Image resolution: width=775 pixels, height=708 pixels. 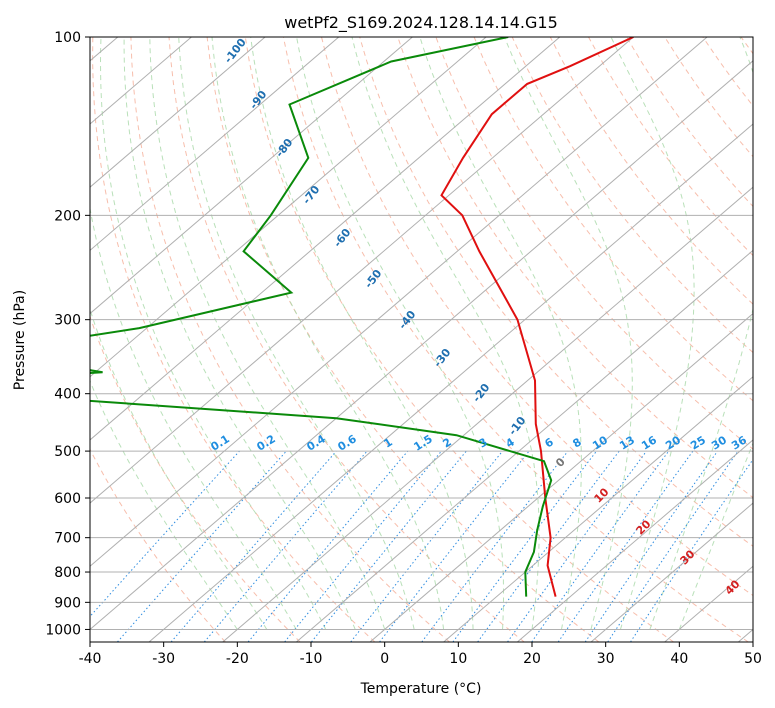 What do you see at coordinates (67, 499) in the screenshot?
I see `y-tick-label: 600` at bounding box center [67, 499].